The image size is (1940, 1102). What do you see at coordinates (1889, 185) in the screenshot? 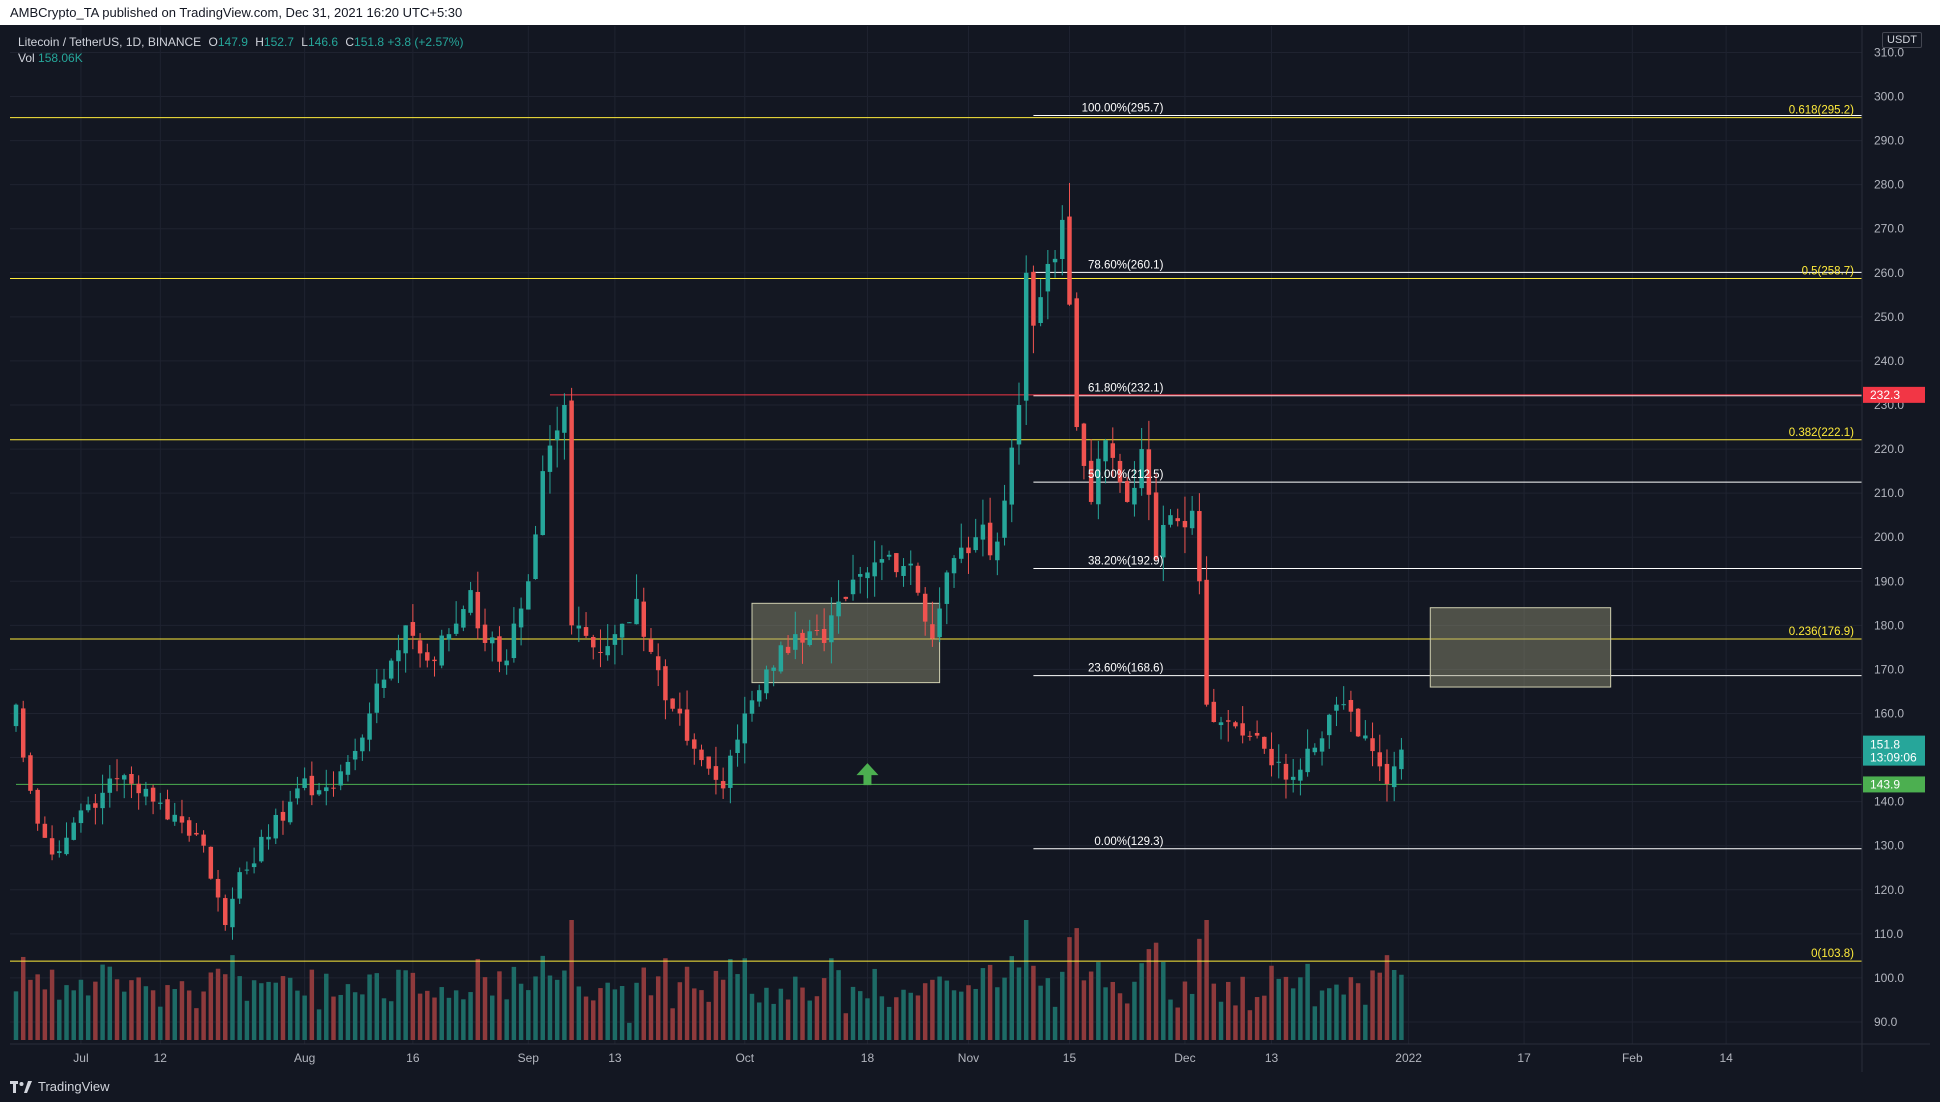
I see `y-tick-label: 280.0` at bounding box center [1889, 185].